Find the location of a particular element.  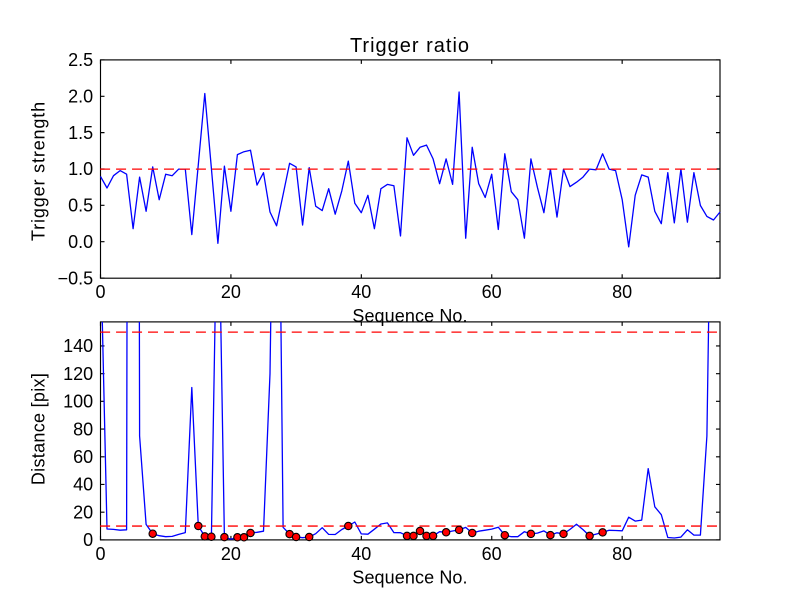

svg-text: 2.5 is located at coordinates (80, 60).